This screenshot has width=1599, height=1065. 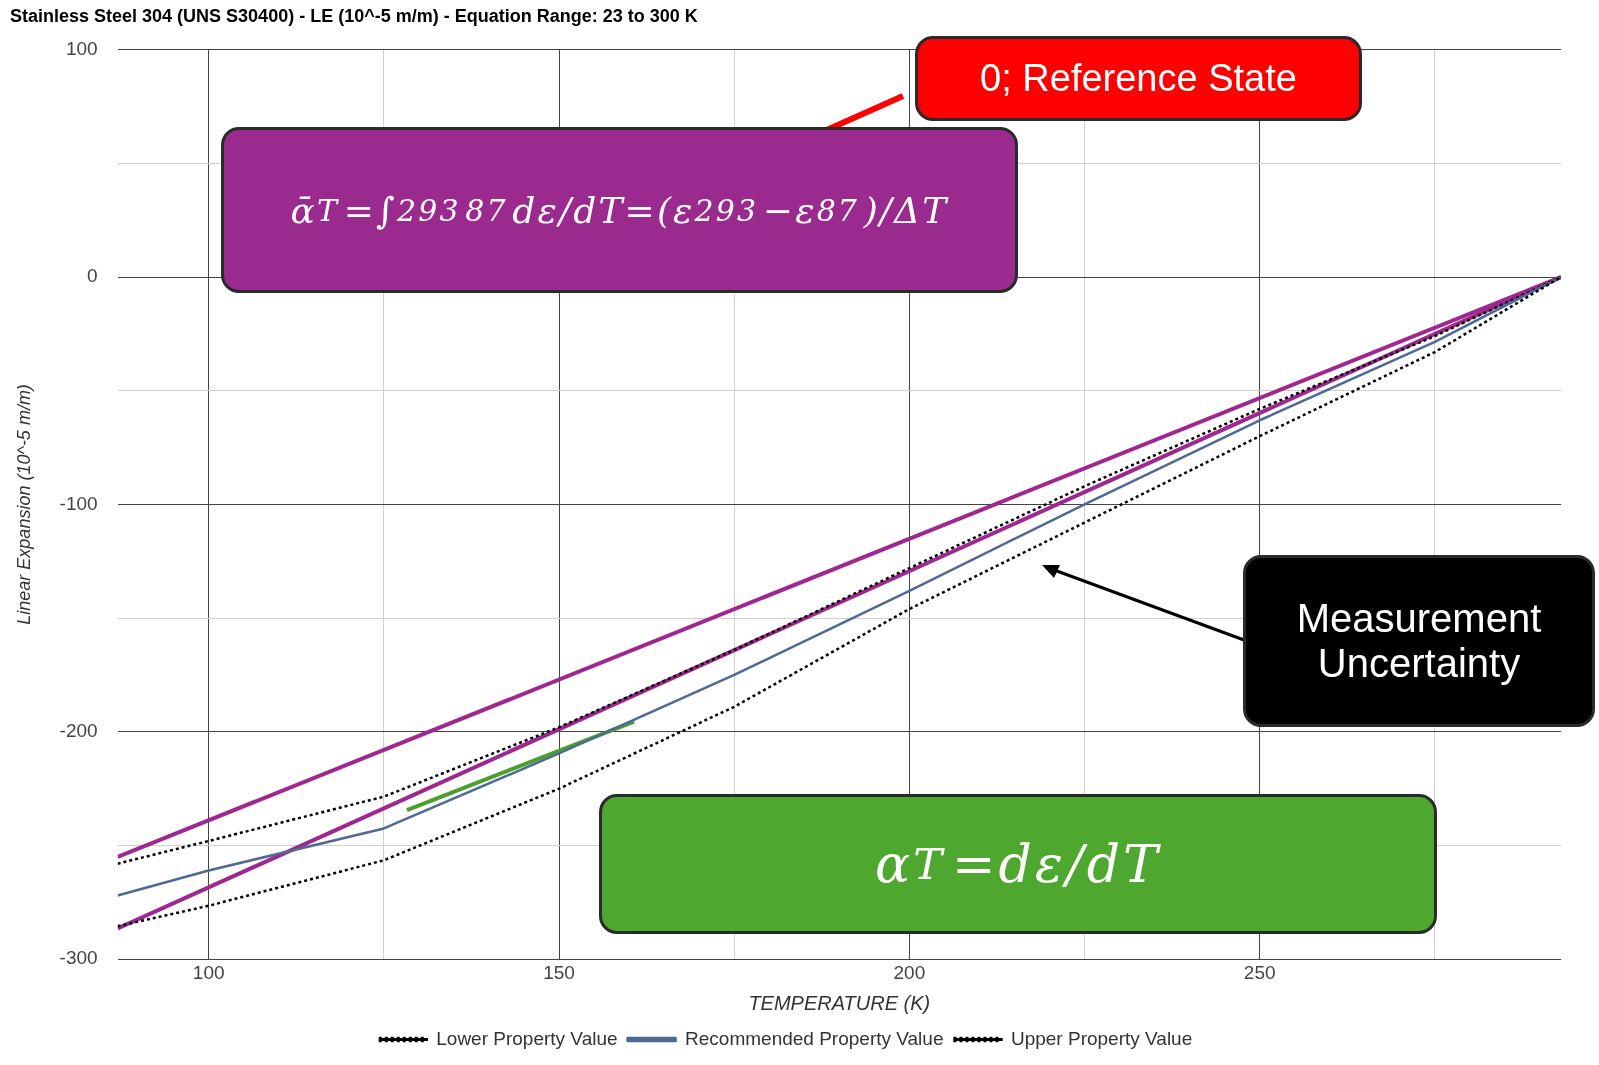 What do you see at coordinates (78, 731) in the screenshot?
I see `y-tick-label: -200` at bounding box center [78, 731].